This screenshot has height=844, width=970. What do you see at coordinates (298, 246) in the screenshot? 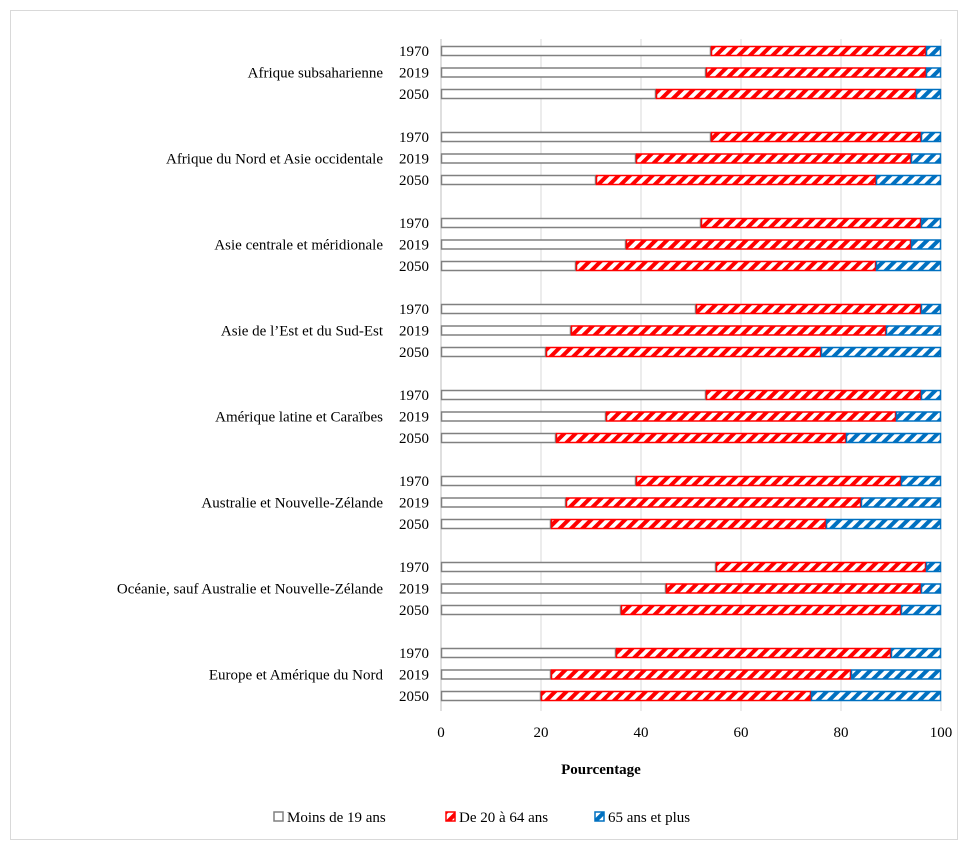
I see `region-label: Asie centrale et méridionale` at bounding box center [298, 246].